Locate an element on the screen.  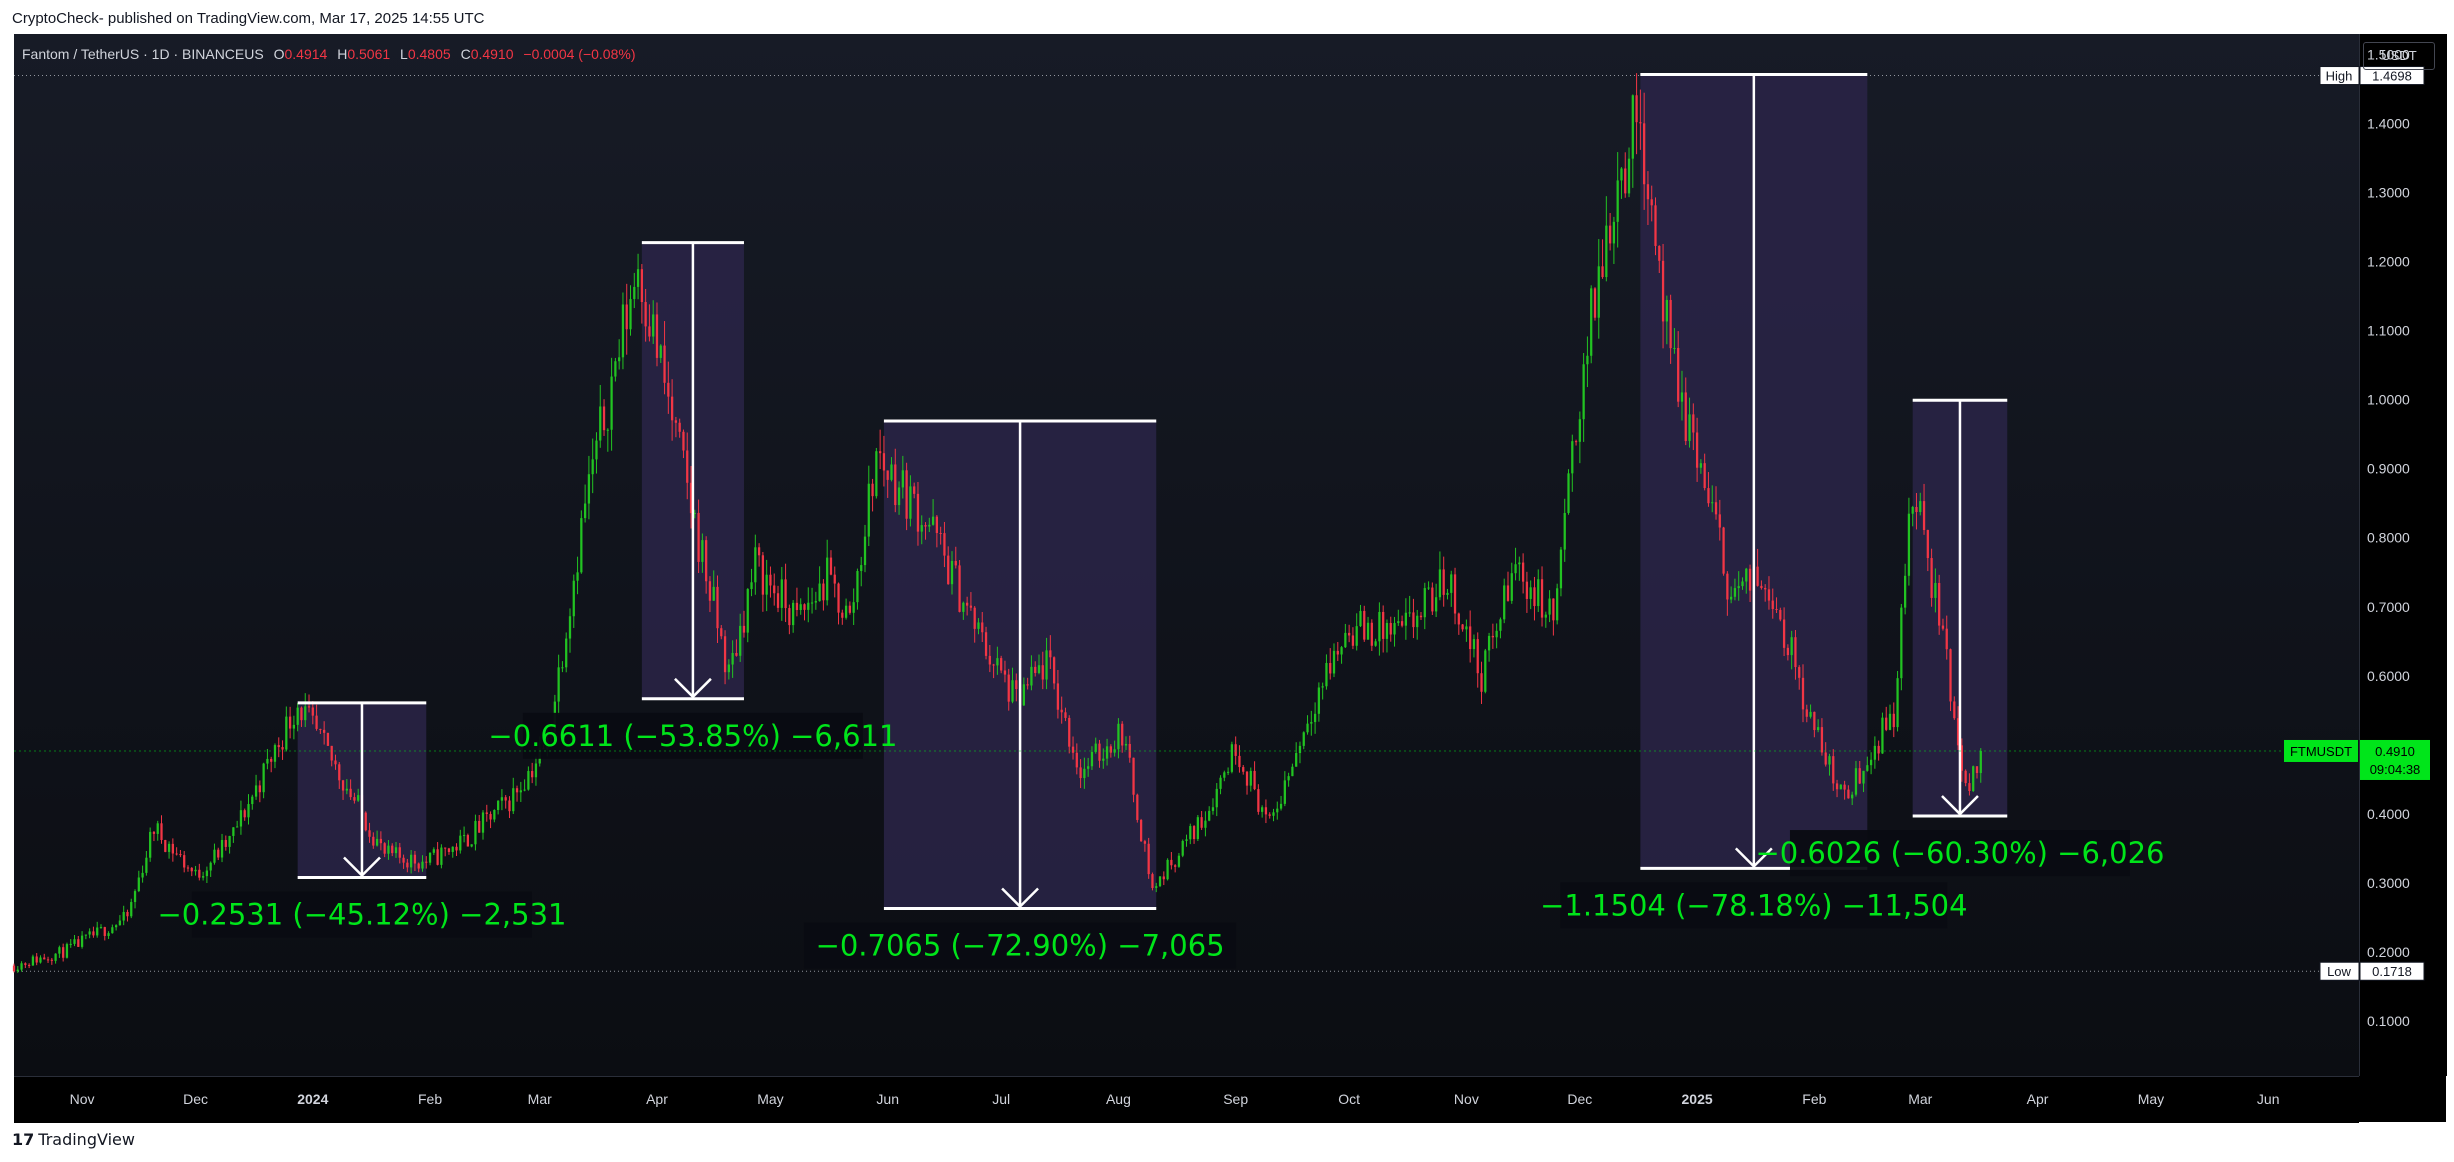
high-marker-value: 1.4698 is located at coordinates (2392, 76).